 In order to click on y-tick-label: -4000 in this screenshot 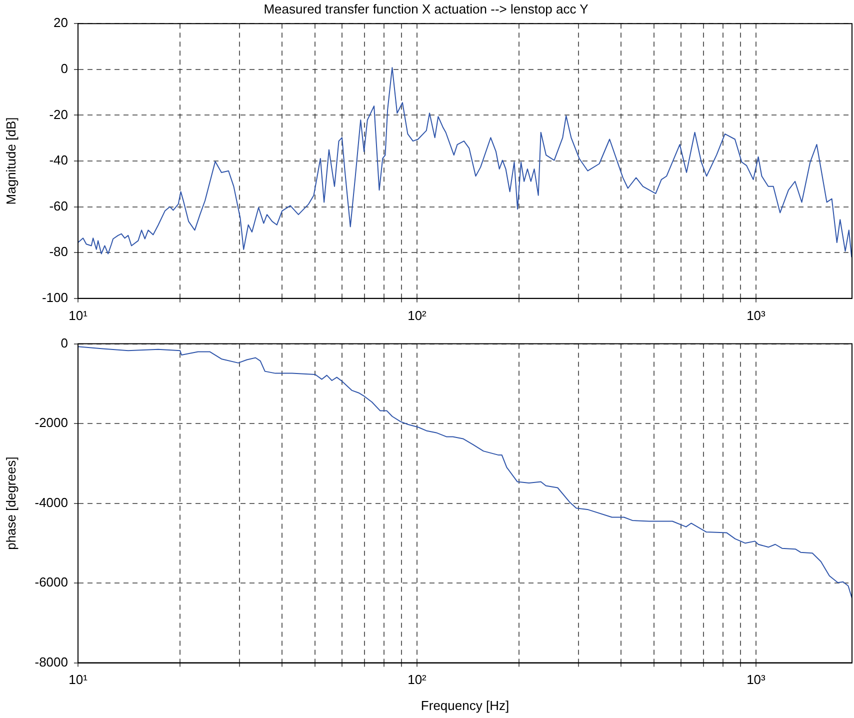, I will do `click(51, 502)`.